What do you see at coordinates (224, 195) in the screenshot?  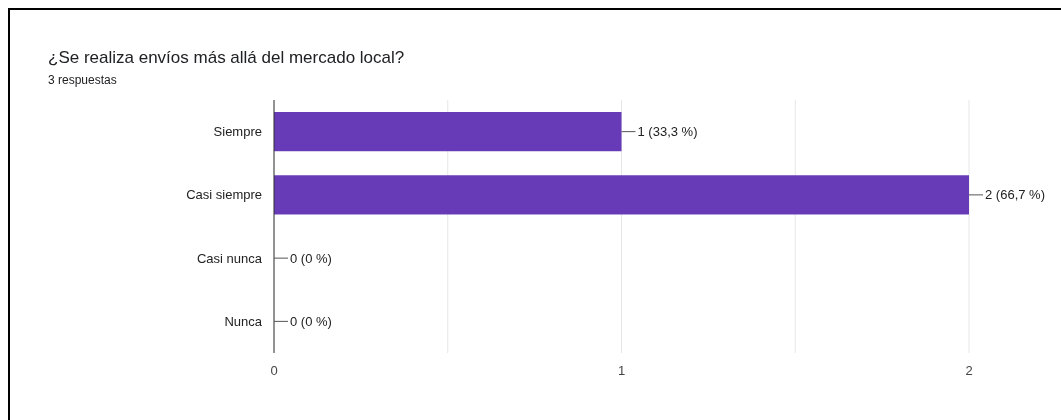 I see `y-tick-label: Casi siempre` at bounding box center [224, 195].